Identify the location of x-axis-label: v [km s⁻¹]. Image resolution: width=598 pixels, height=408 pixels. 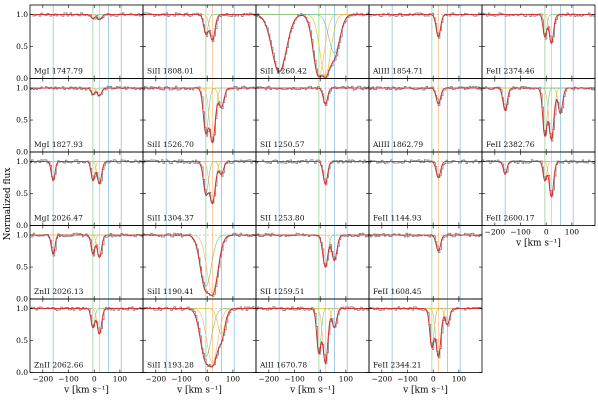
(312, 391).